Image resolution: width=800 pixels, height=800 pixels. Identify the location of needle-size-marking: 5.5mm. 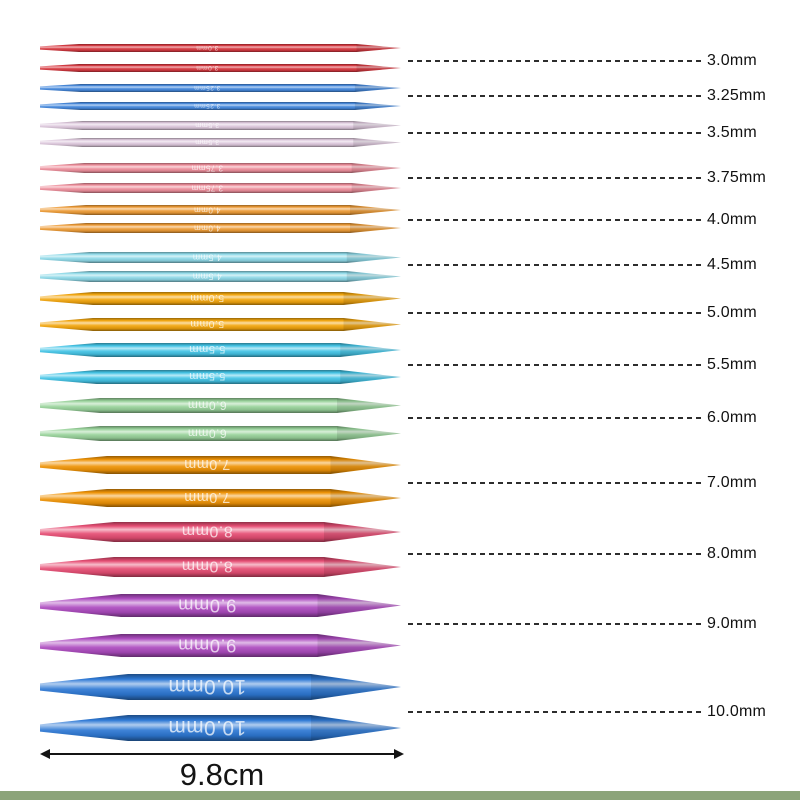
(207, 349).